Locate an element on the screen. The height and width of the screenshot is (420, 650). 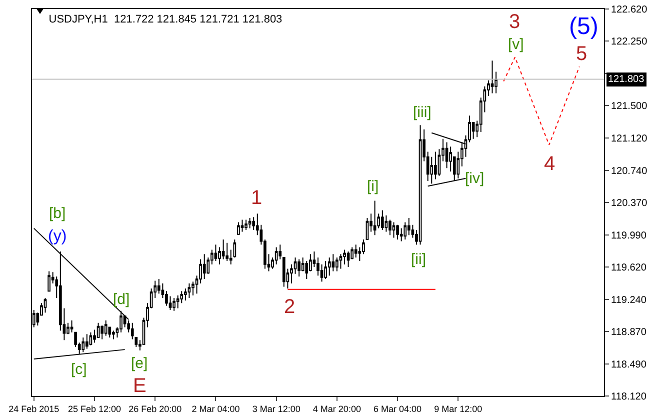
x-tick-label: 4 Mar 20:00 is located at coordinates (336, 409).